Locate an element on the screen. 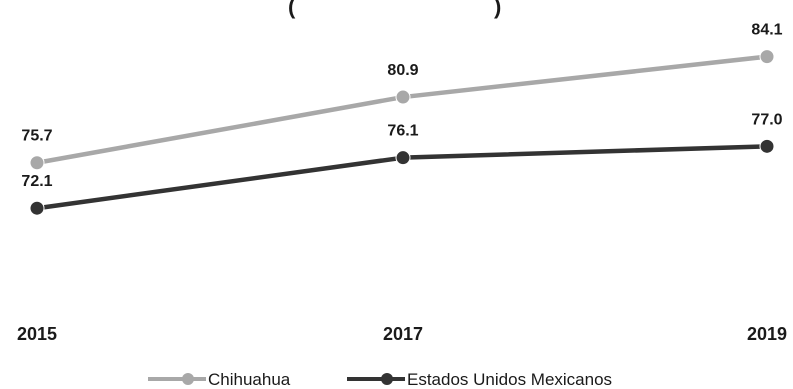  chart-title-fragment-open: ( is located at coordinates (292, 9).